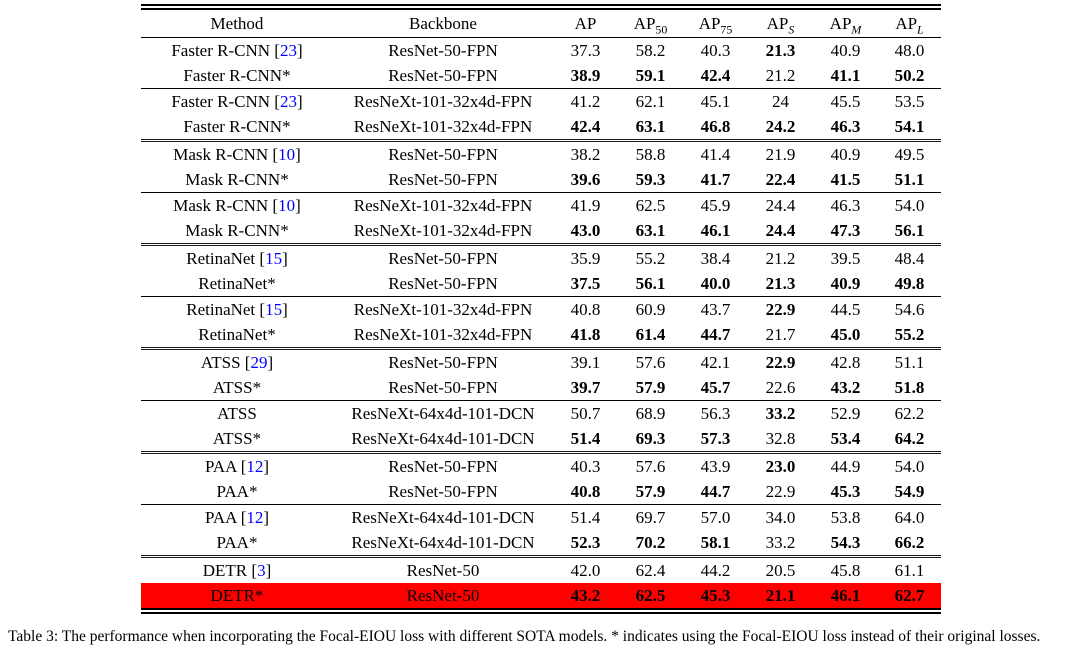 The width and height of the screenshot is (1080, 646). I want to click on metric-aps: 22.4, so click(780, 179).